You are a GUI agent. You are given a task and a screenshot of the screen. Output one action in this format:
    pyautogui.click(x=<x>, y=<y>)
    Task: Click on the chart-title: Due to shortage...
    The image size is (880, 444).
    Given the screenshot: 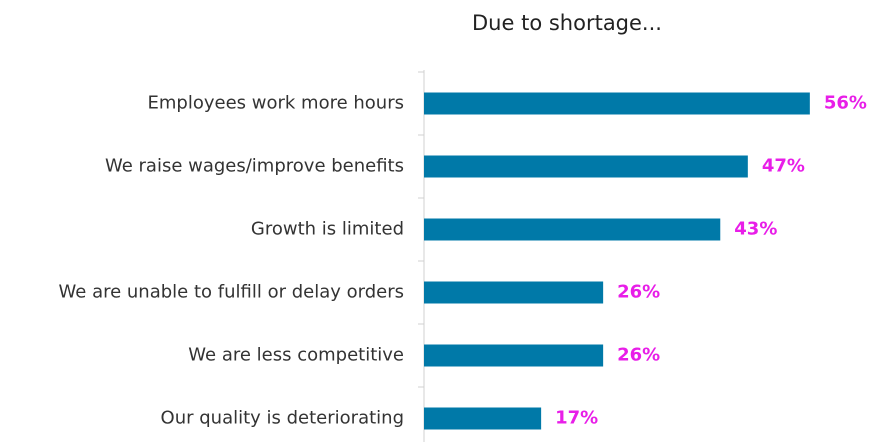 What is the action you would take?
    pyautogui.click(x=567, y=23)
    